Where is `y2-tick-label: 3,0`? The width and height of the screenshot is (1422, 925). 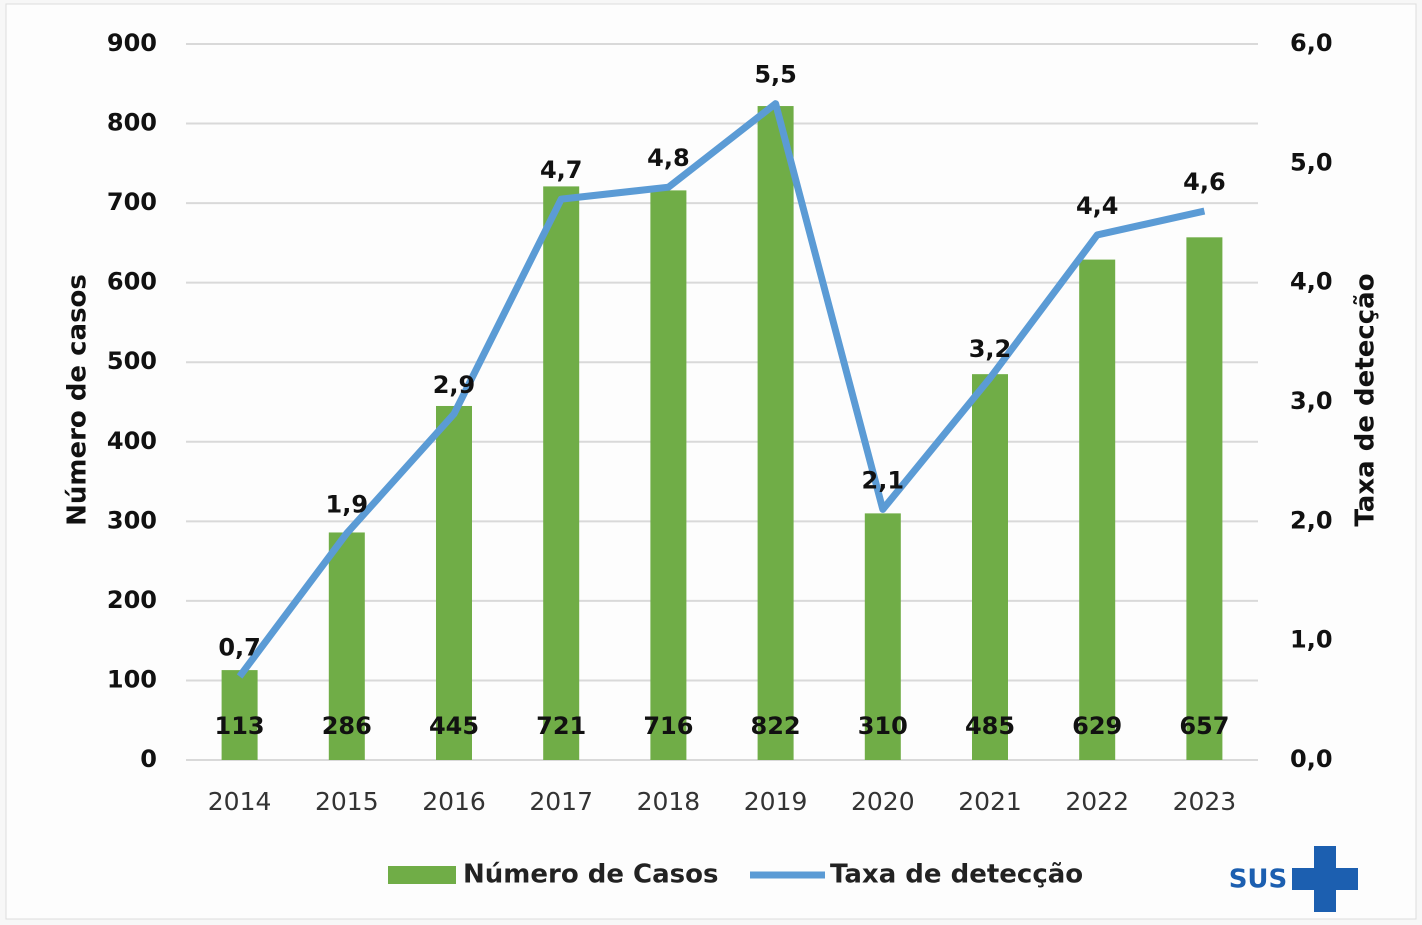 y2-tick-label: 3,0 is located at coordinates (1311, 401).